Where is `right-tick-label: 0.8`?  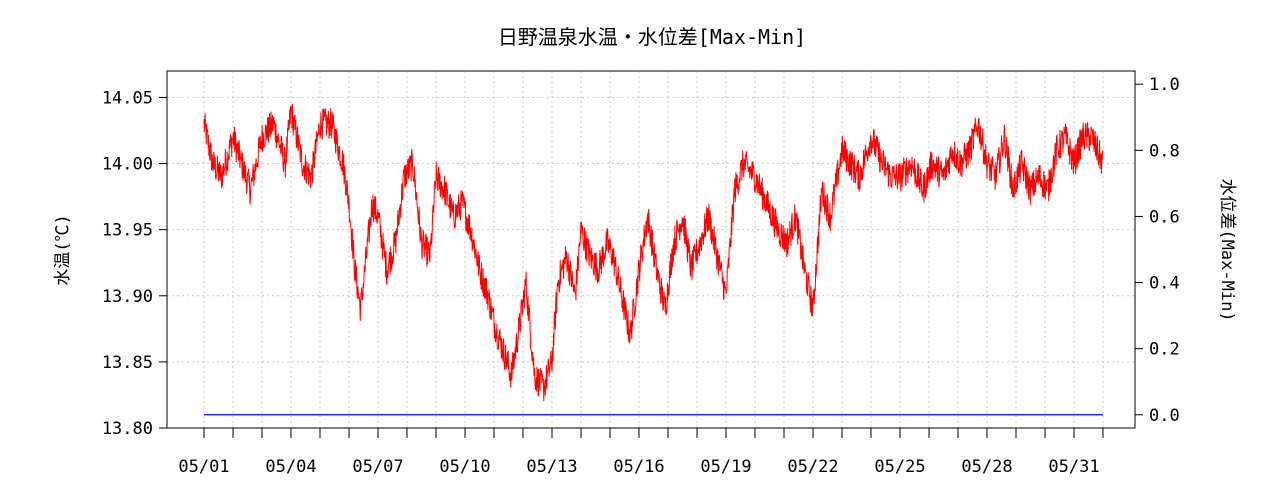 right-tick-label: 0.8 is located at coordinates (1164, 151).